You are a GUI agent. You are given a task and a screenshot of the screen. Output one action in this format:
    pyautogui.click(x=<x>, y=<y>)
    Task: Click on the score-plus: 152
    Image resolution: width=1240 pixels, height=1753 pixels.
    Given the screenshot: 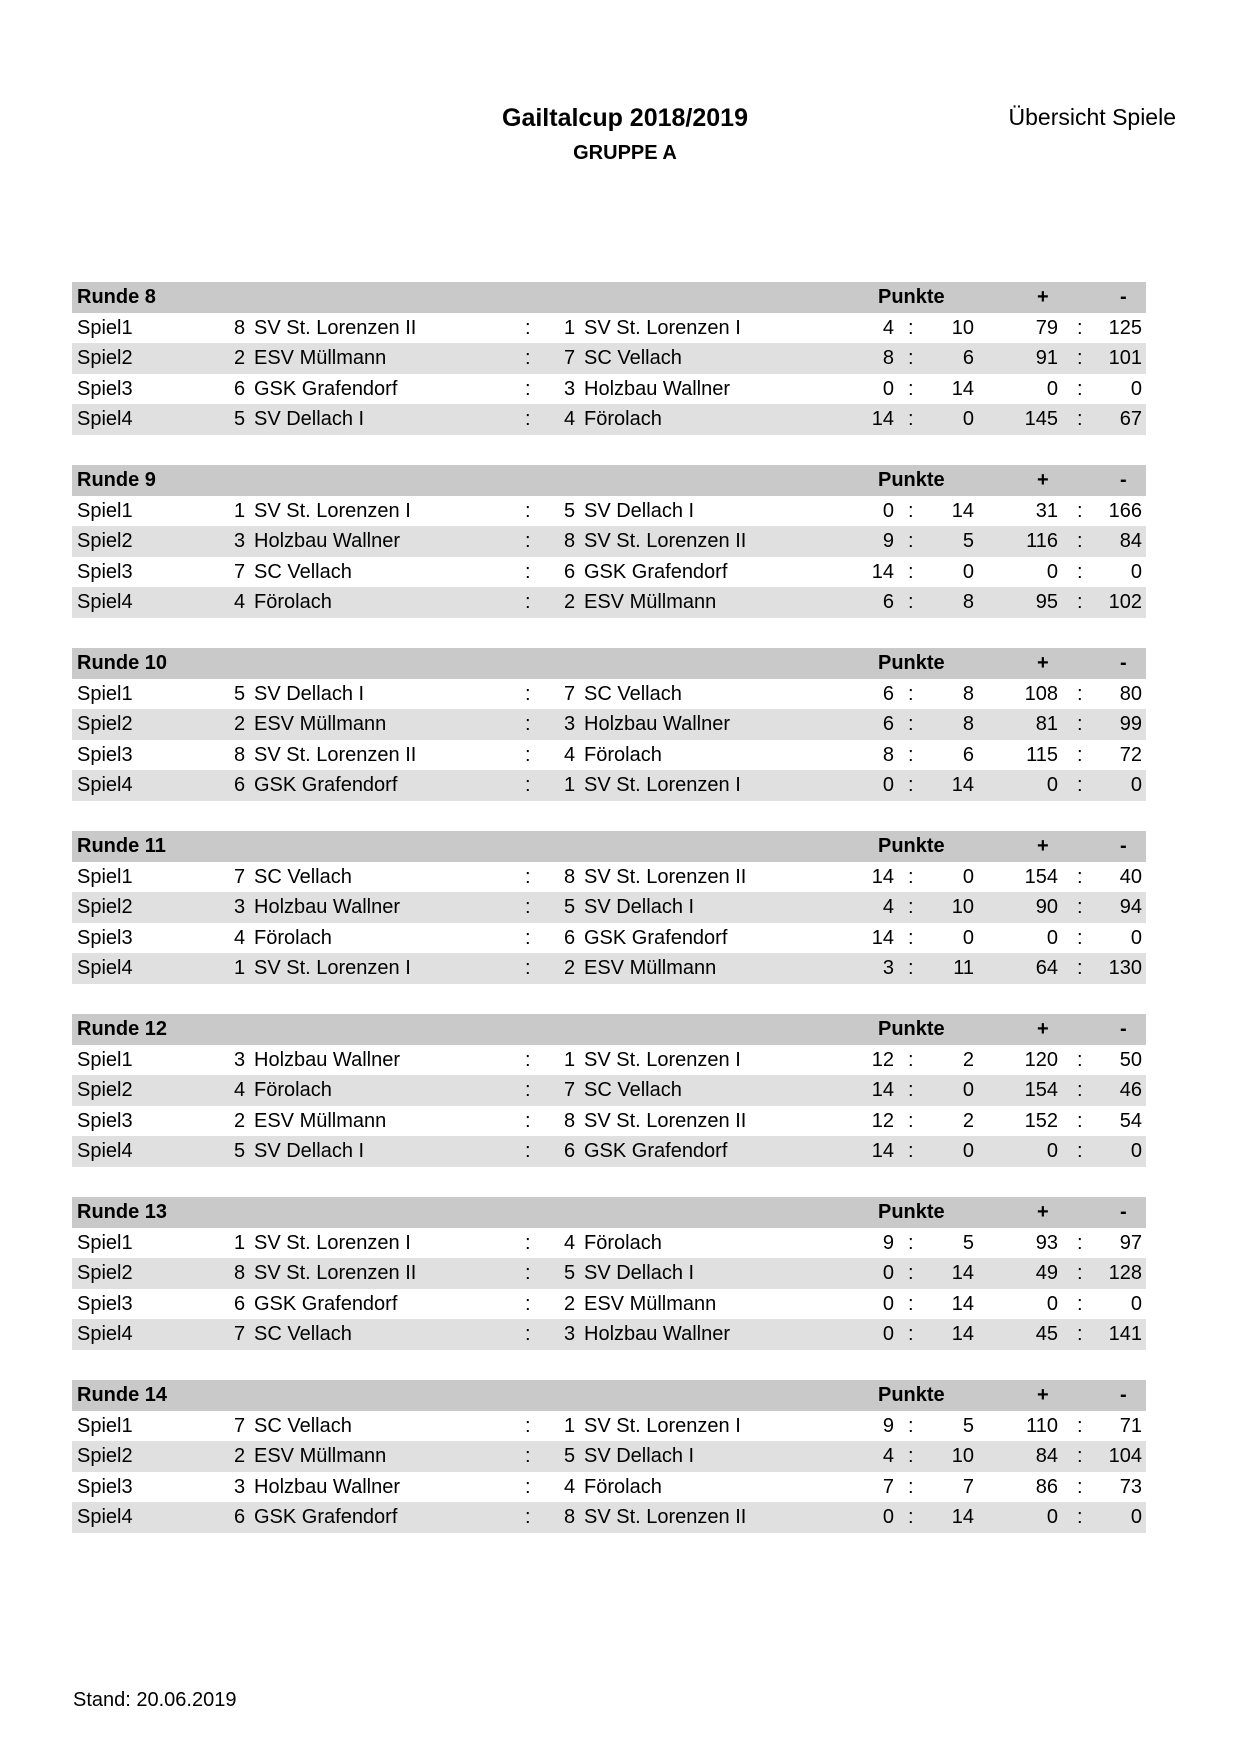 What is the action you would take?
    pyautogui.click(x=1041, y=1120)
    